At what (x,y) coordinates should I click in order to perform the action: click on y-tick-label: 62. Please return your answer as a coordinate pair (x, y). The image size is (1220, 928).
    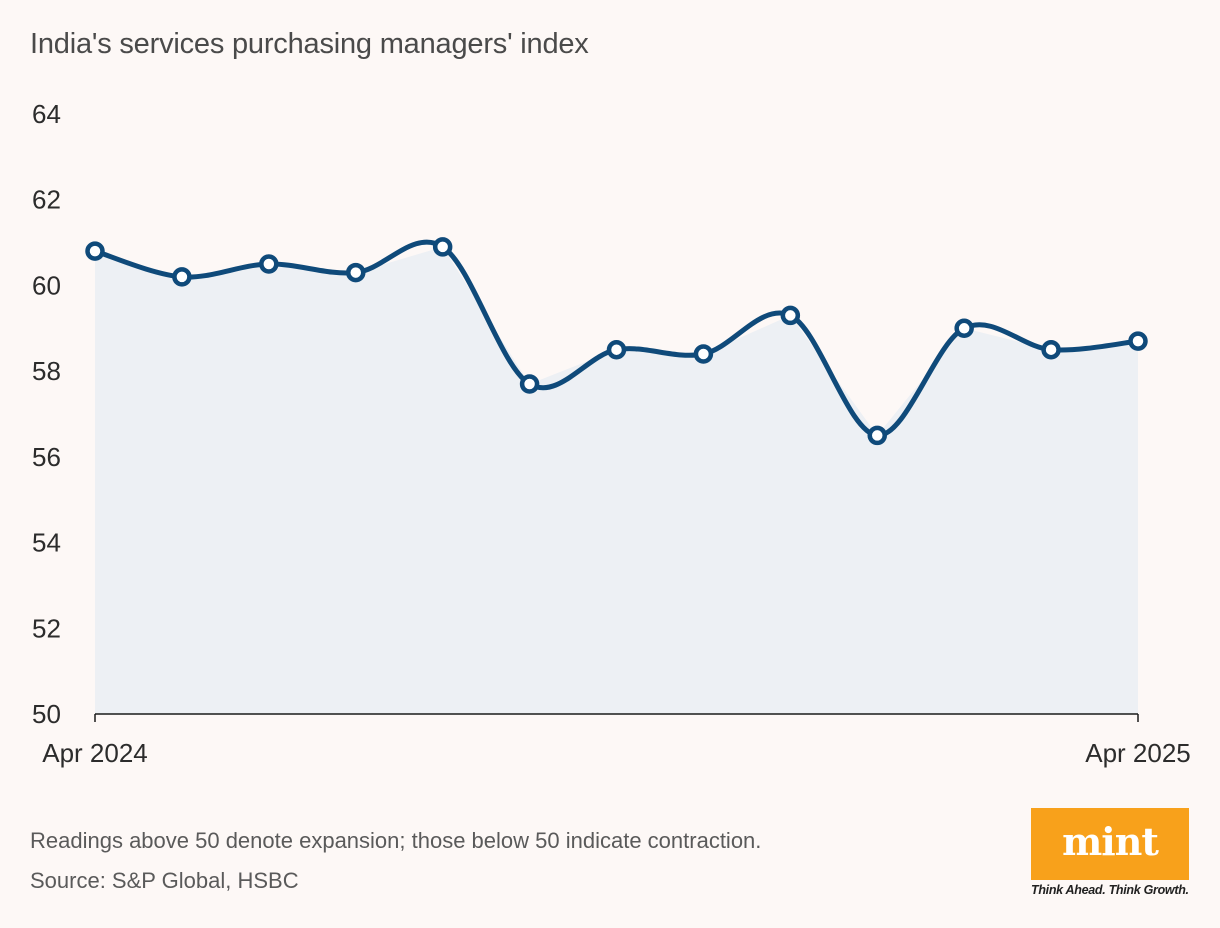
    Looking at the image, I should click on (46, 200).